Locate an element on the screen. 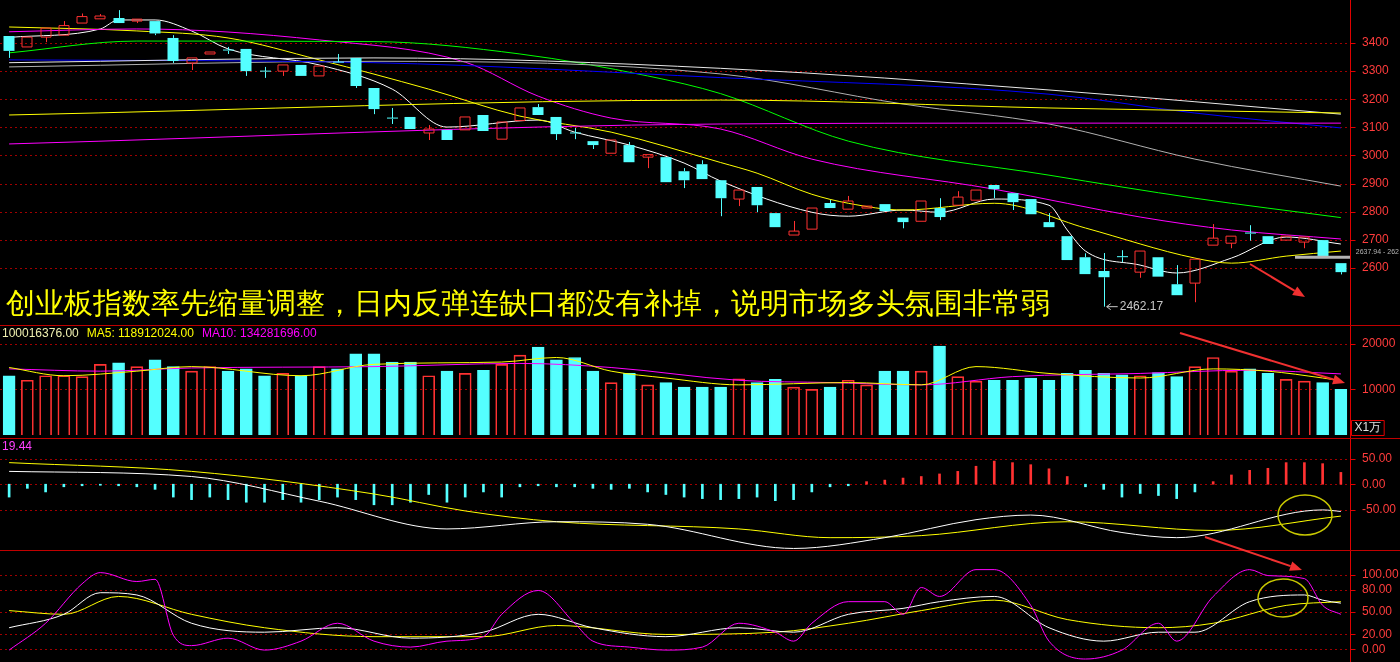  annotation: 100016376.00 is located at coordinates (41, 333).